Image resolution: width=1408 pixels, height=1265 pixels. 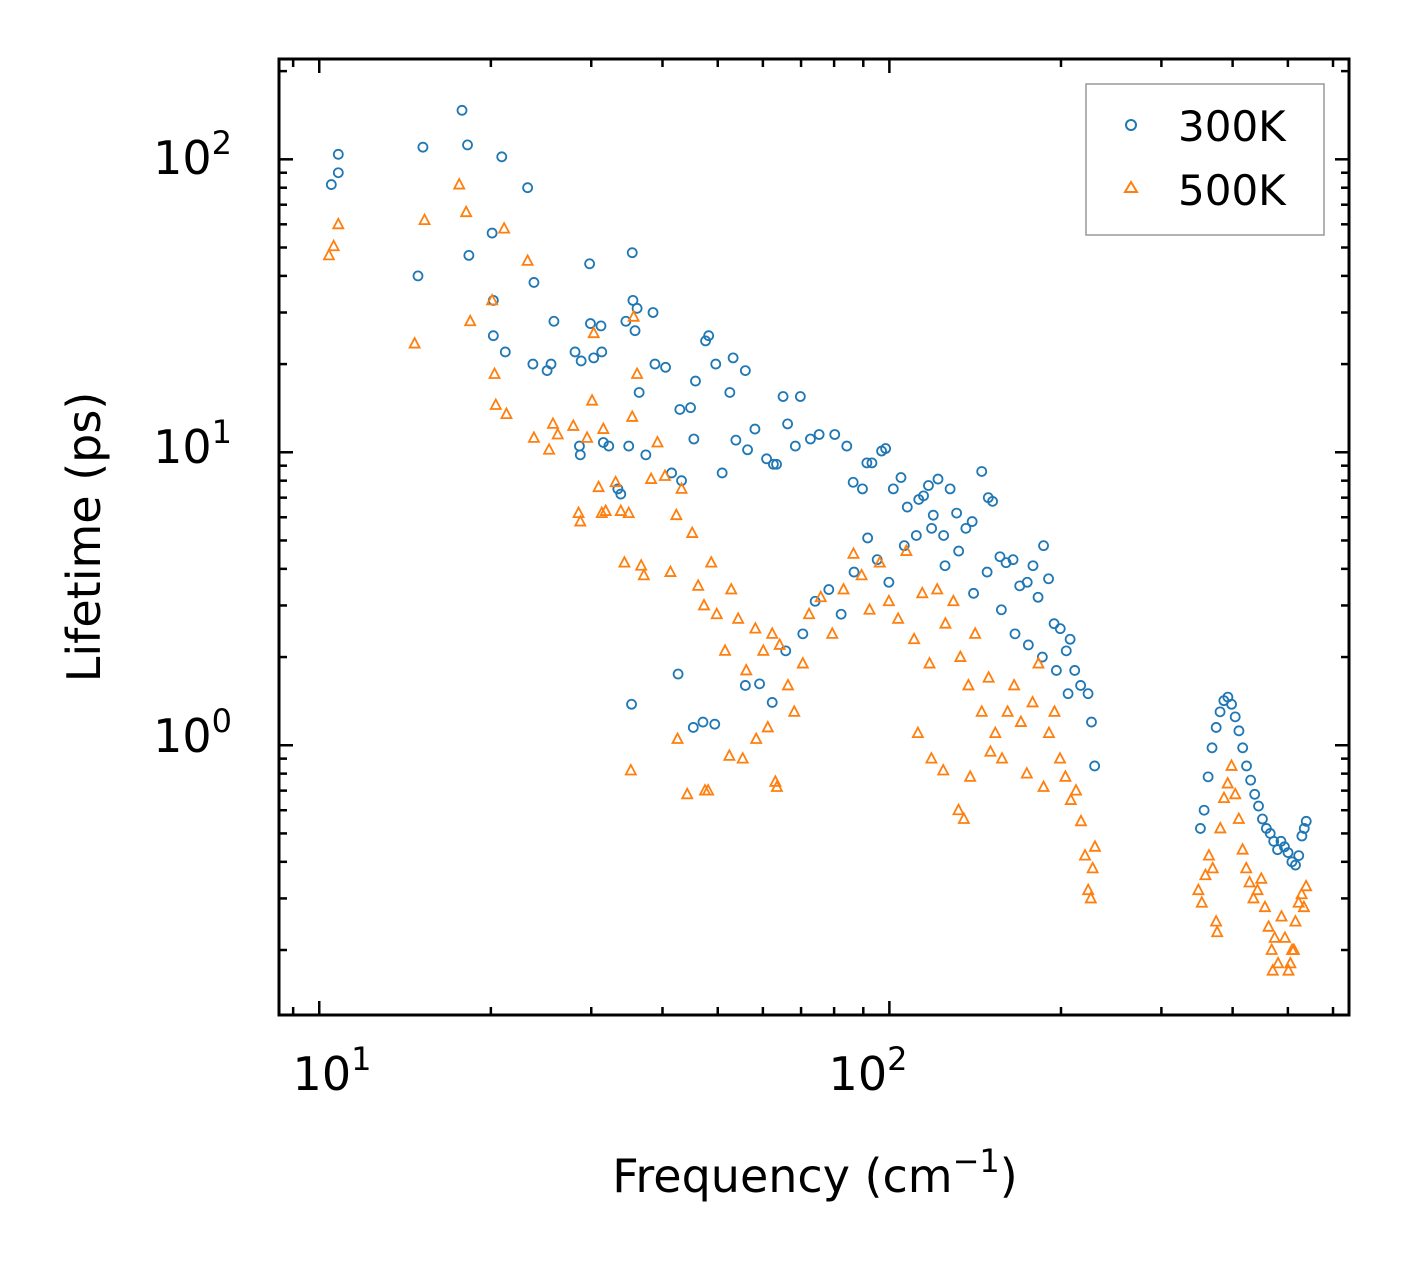 I want to click on legend: 300K 500K, so click(x=1205, y=159).